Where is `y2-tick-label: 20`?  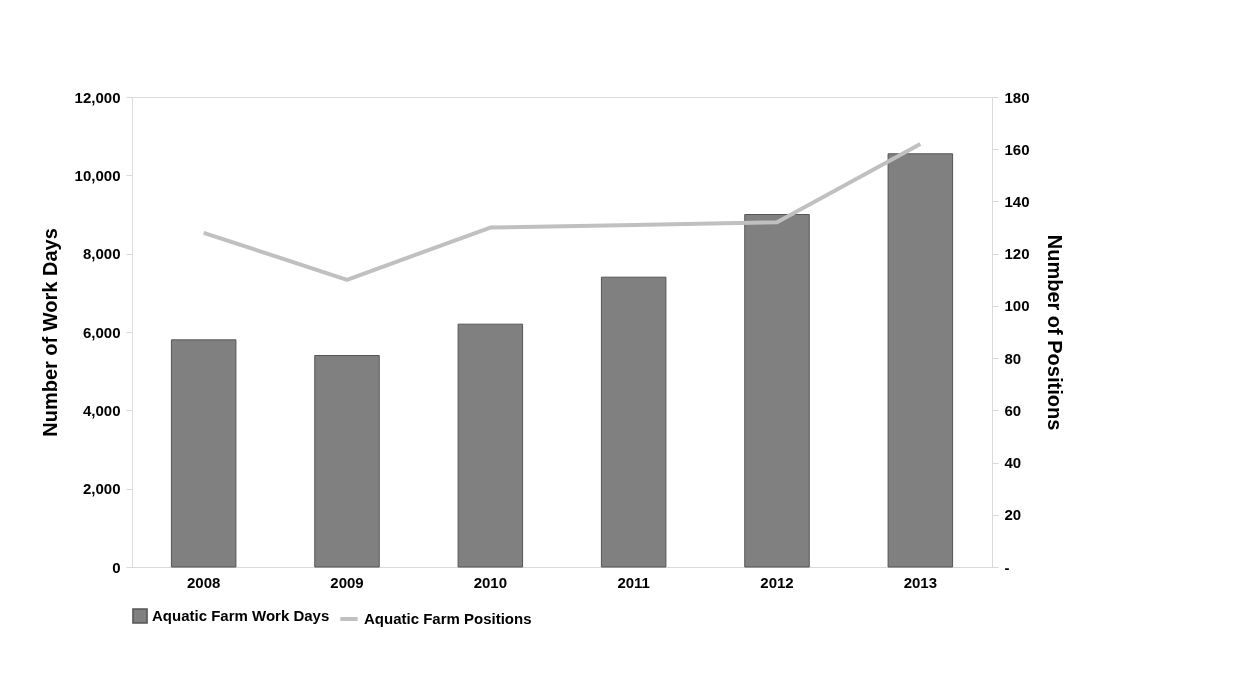
y2-tick-label: 20 is located at coordinates (1013, 515).